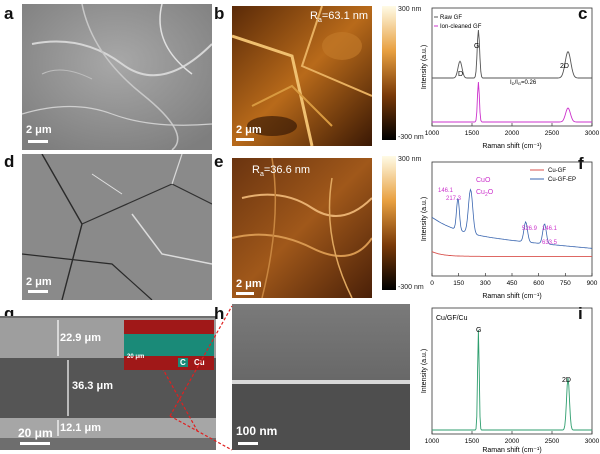  I want to click on annot-cu2o: Cu2O, so click(485, 193).